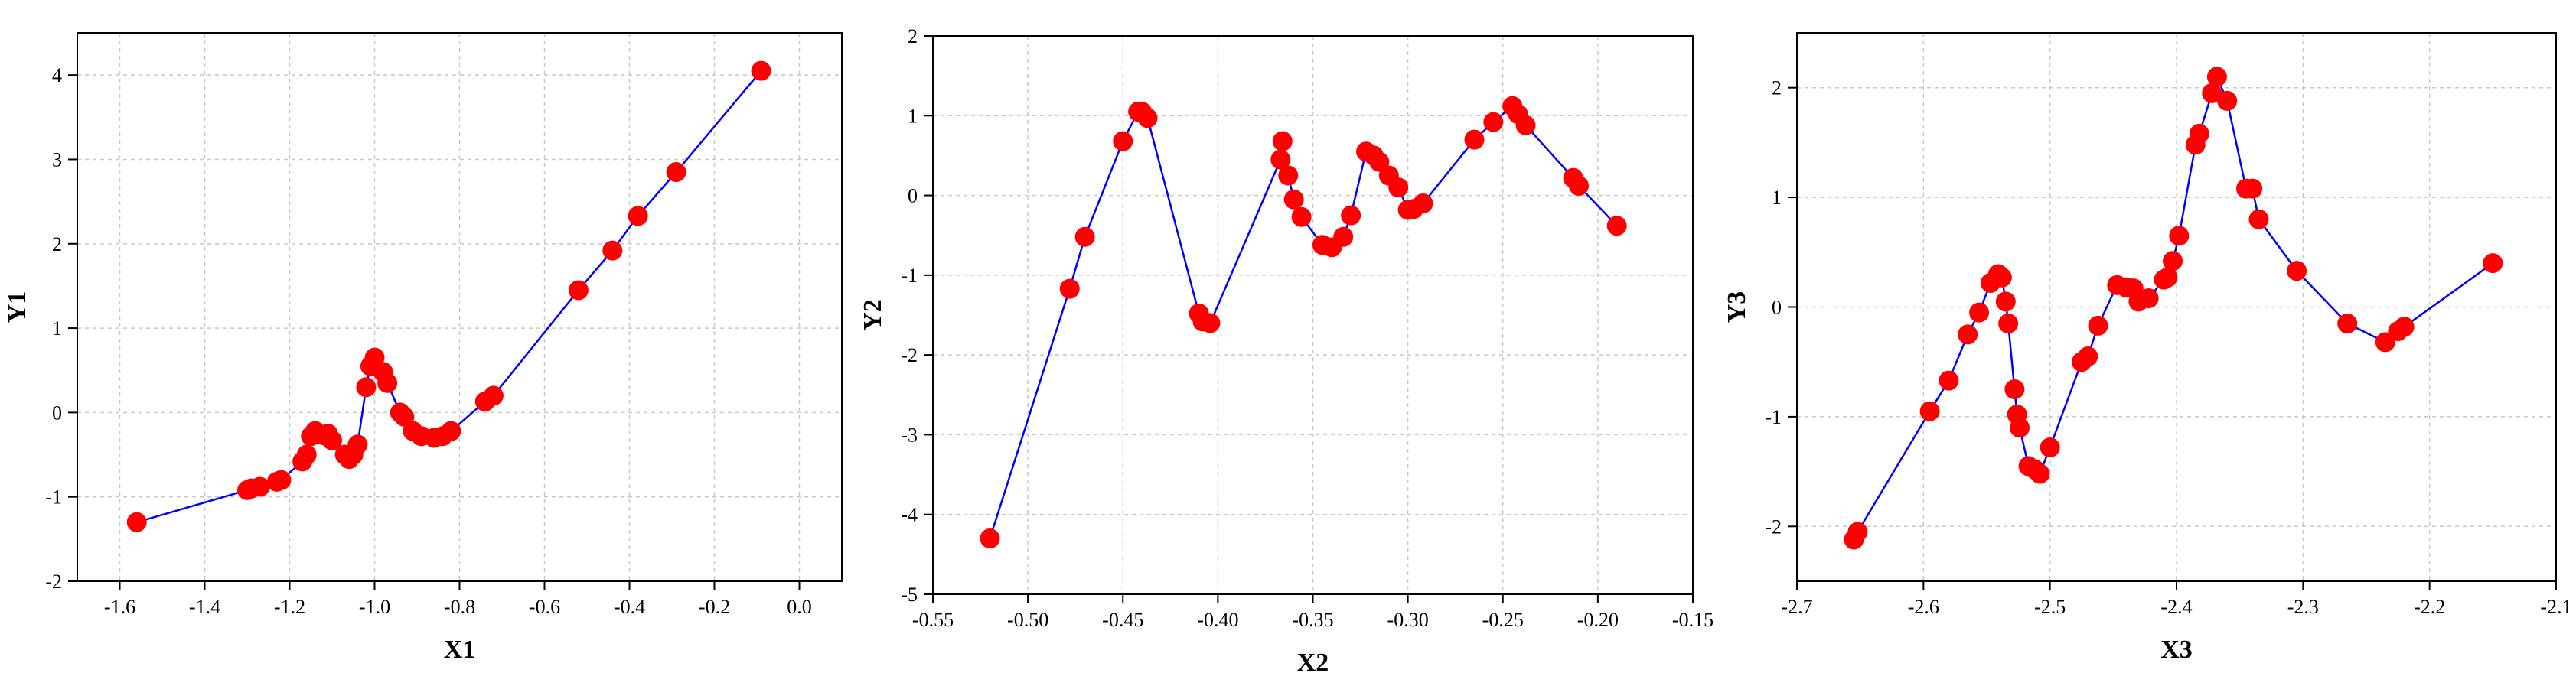  Describe the element at coordinates (2303, 607) in the screenshot. I see `x-tick-label: -2.3` at that location.